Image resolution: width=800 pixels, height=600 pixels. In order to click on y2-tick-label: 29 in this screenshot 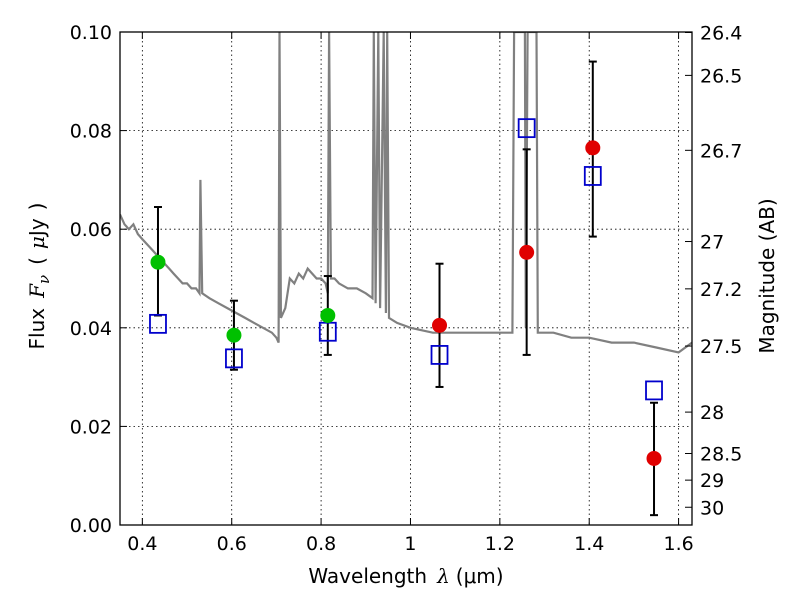, I will do `click(712, 481)`.